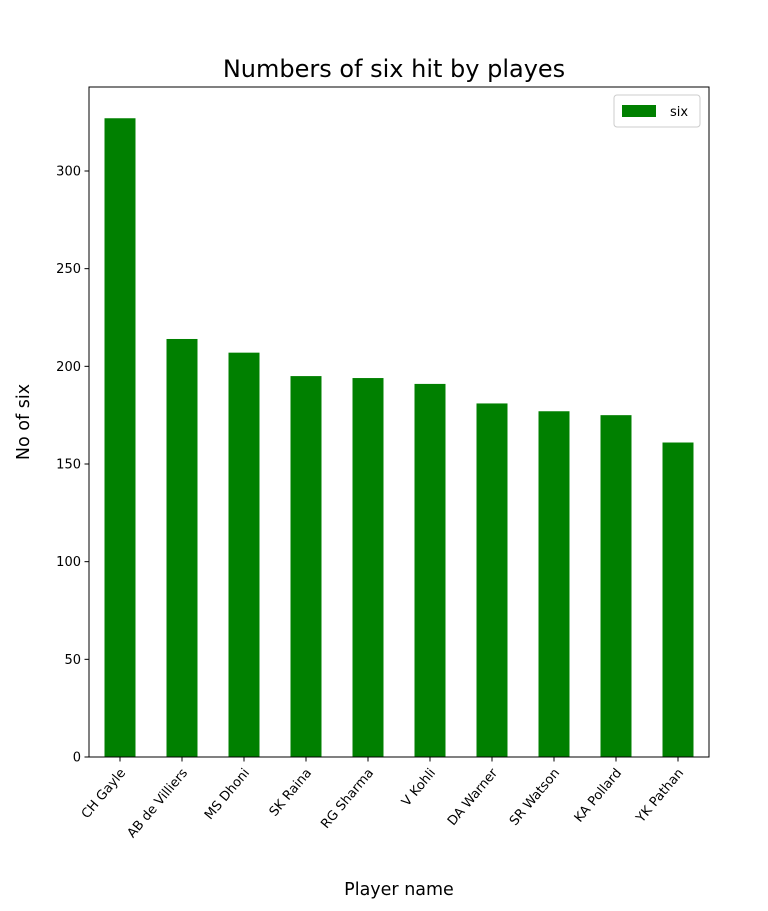 This screenshot has width=768, height=911. What do you see at coordinates (368, 567) in the screenshot?
I see `bar-rg-sharma` at bounding box center [368, 567].